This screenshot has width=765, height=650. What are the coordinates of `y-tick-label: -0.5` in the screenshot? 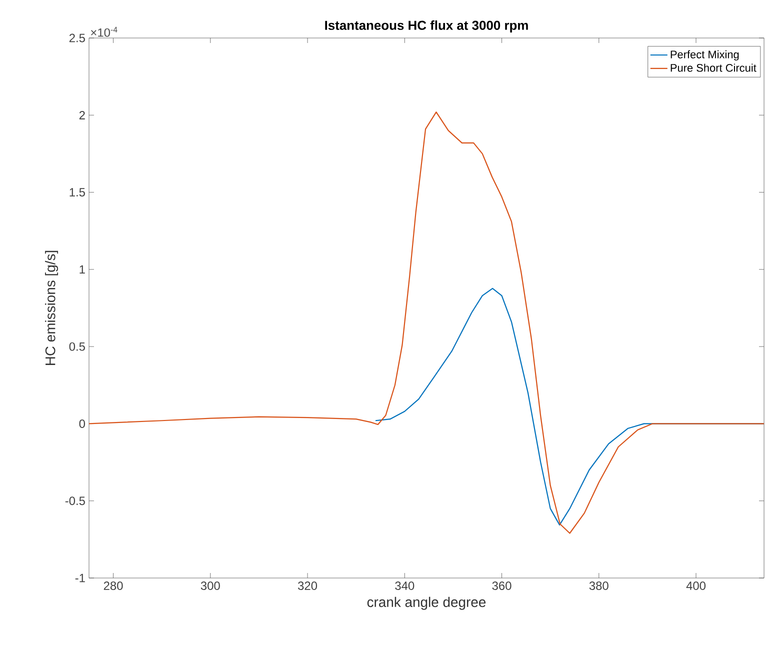 It's located at (75, 501).